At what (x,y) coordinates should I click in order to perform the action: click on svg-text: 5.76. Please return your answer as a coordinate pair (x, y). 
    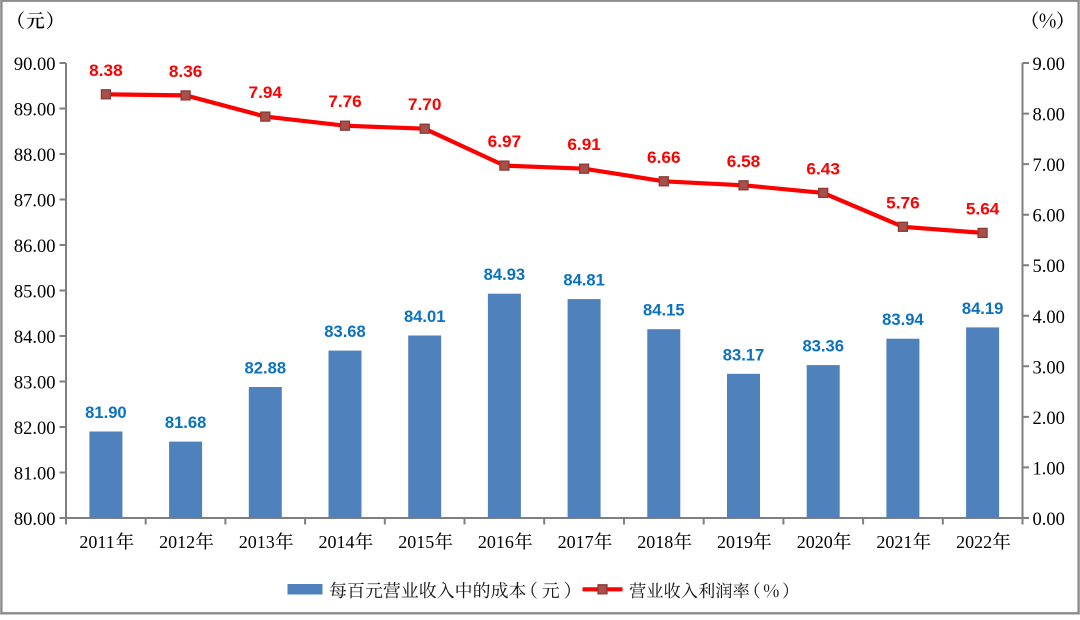
    Looking at the image, I should click on (903, 202).